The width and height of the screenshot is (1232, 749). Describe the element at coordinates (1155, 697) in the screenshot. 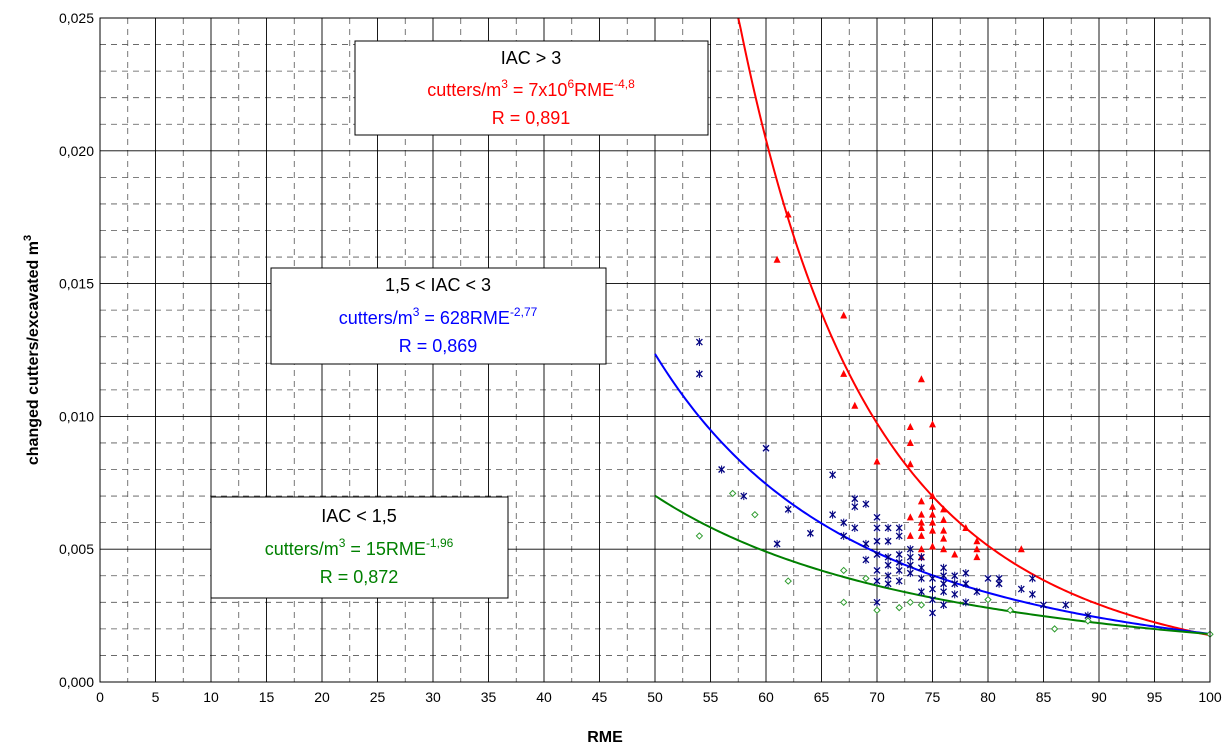

I see `x-tick-label: 95` at that location.